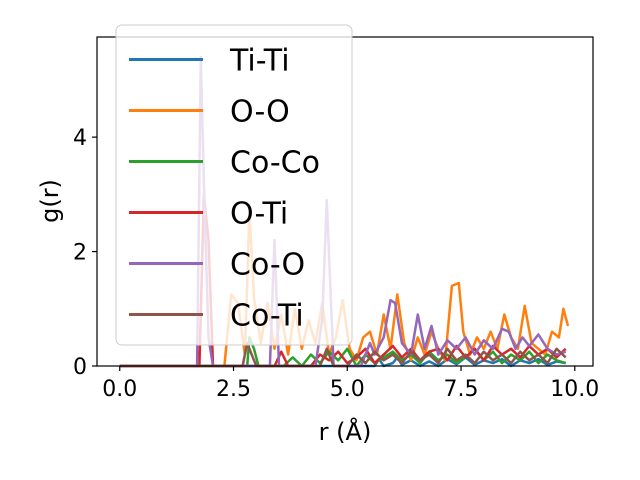 This screenshot has width=640, height=480. Describe the element at coordinates (119, 389) in the screenshot. I see `x-tick-label: 0.0` at that location.